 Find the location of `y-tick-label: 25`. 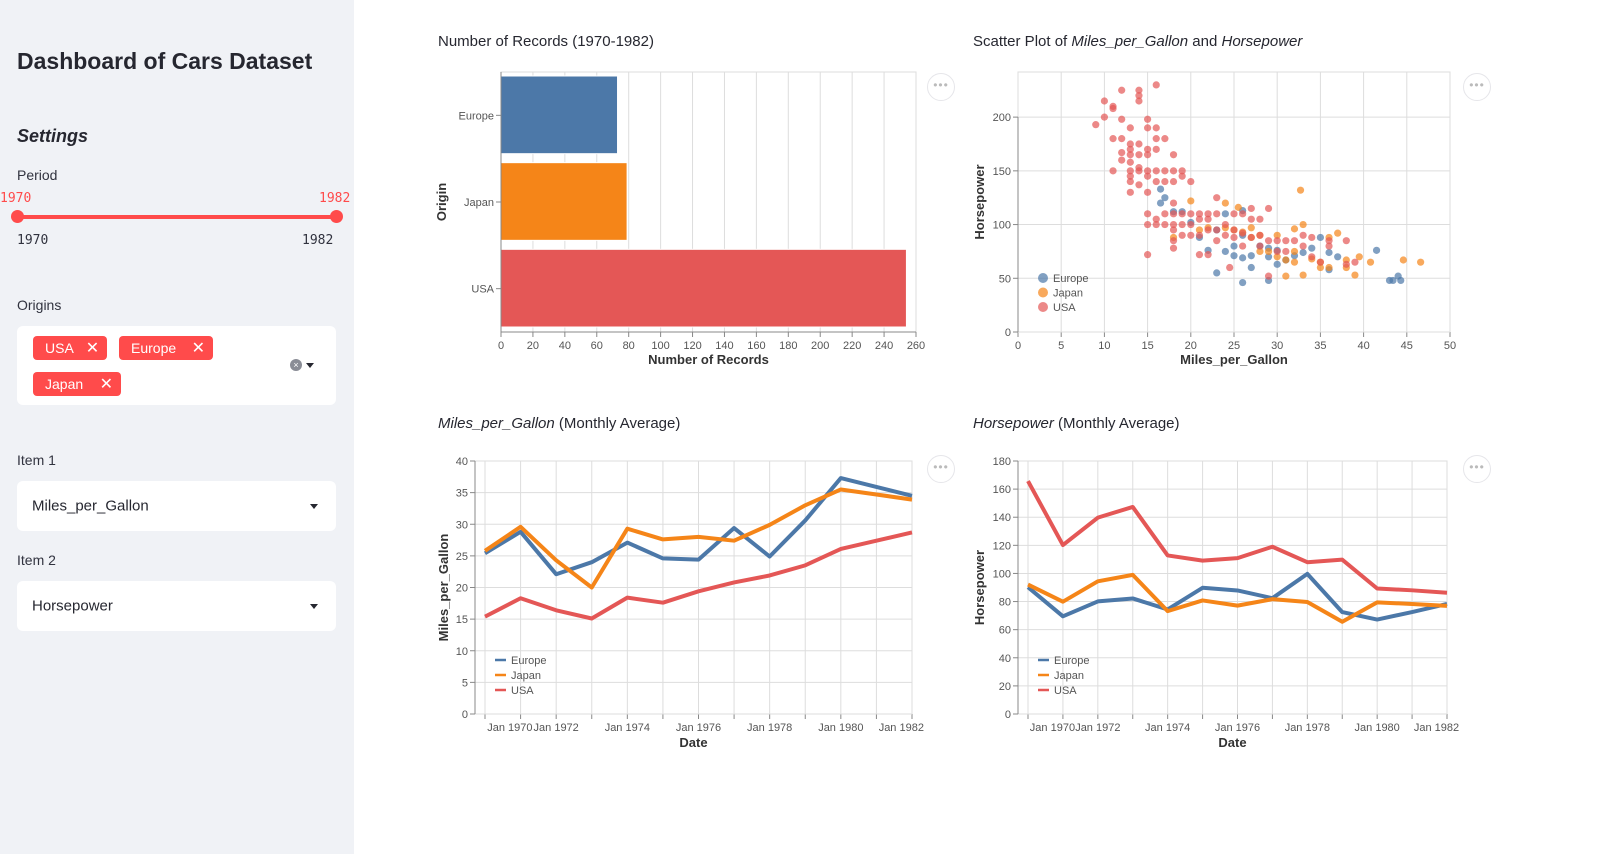

y-tick-label: 25 is located at coordinates (462, 557).